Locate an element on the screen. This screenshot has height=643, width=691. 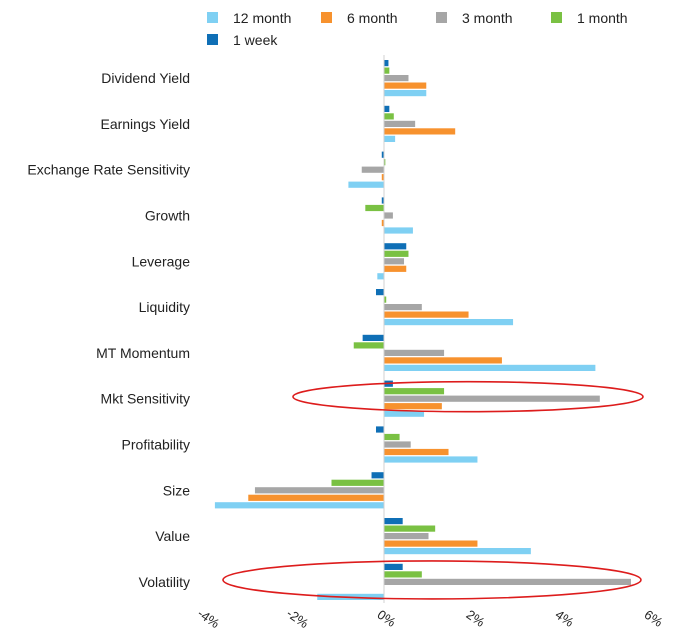
bar-exchange-rate-sensitivity-6-month is located at coordinates (382, 177).